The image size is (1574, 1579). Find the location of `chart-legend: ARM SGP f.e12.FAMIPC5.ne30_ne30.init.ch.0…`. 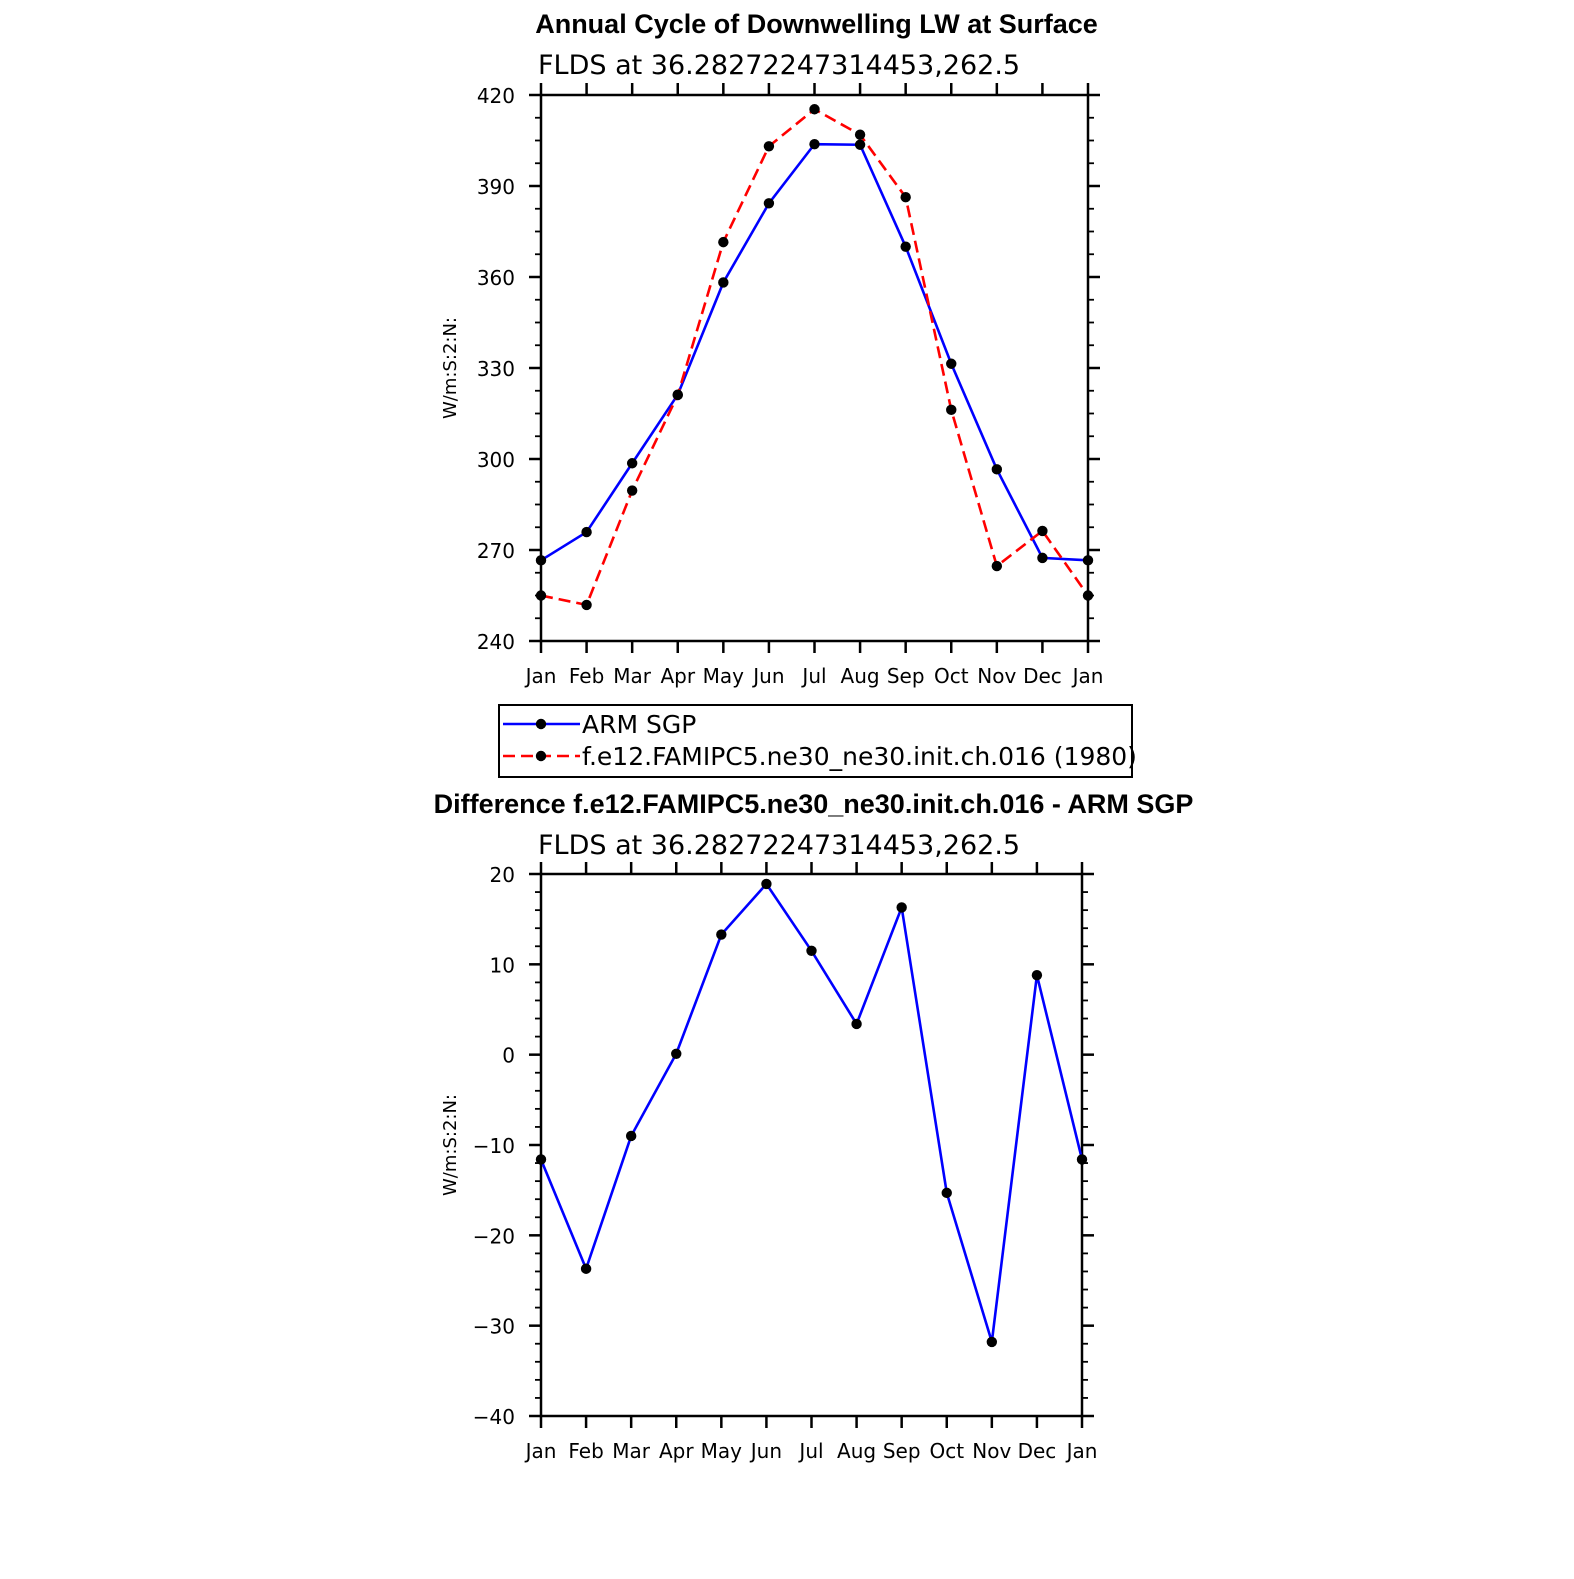

chart-legend: ARM SGP f.e12.FAMIPC5.ne30_ne30.init.ch.0… is located at coordinates (817, 741).